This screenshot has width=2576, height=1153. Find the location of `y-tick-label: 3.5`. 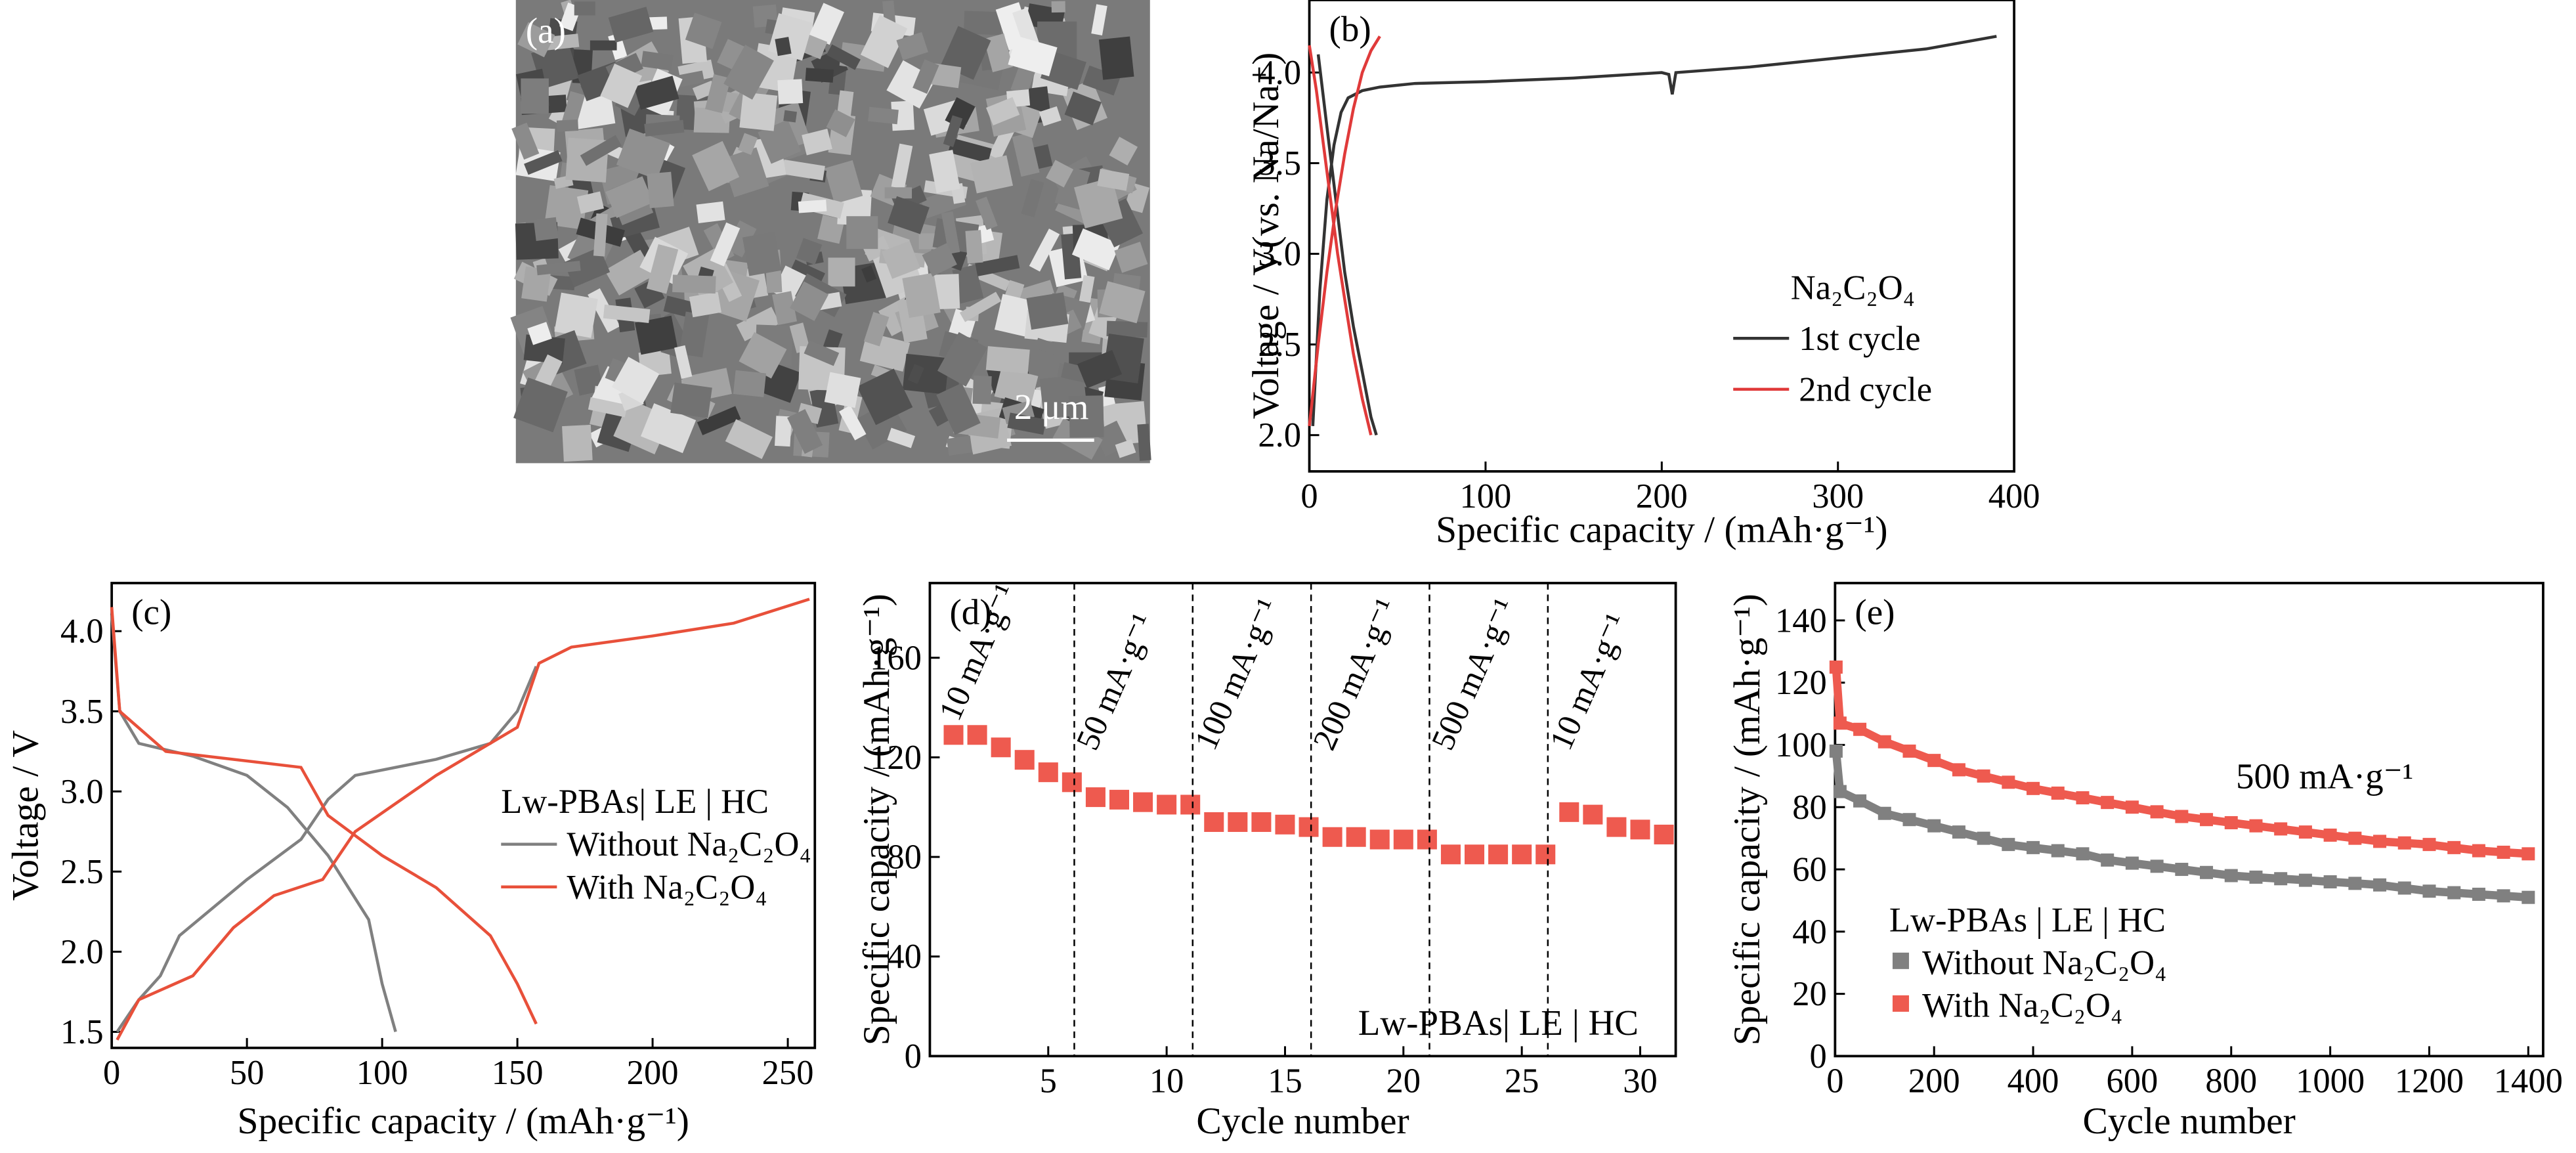

y-tick-label: 3.5 is located at coordinates (82, 712).